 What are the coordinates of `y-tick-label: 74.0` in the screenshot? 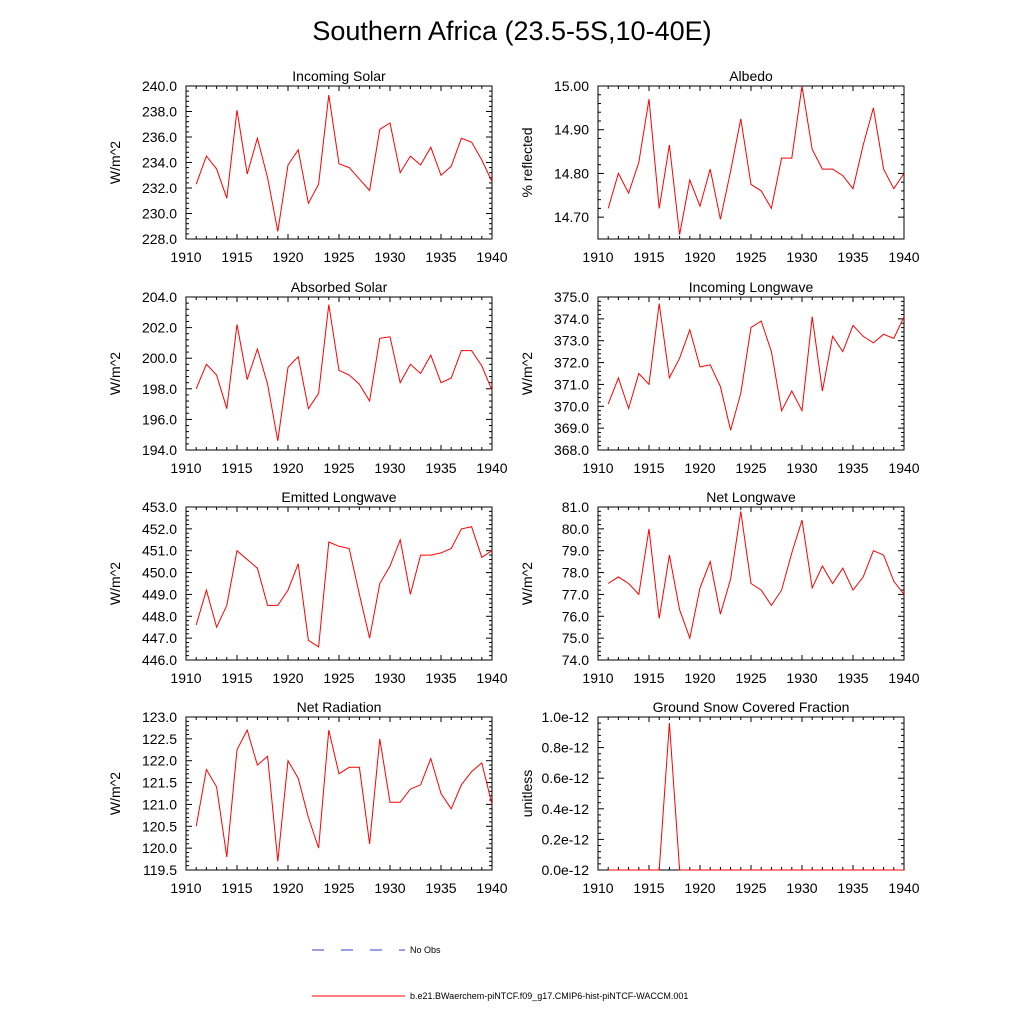 It's located at (575, 660).